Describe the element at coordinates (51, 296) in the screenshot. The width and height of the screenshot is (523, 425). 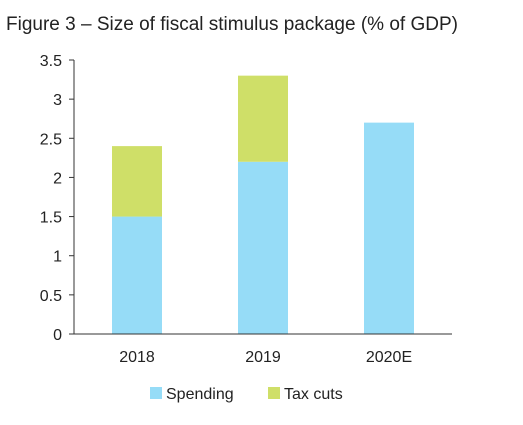
I see `y-tick-label: 0.5` at that location.